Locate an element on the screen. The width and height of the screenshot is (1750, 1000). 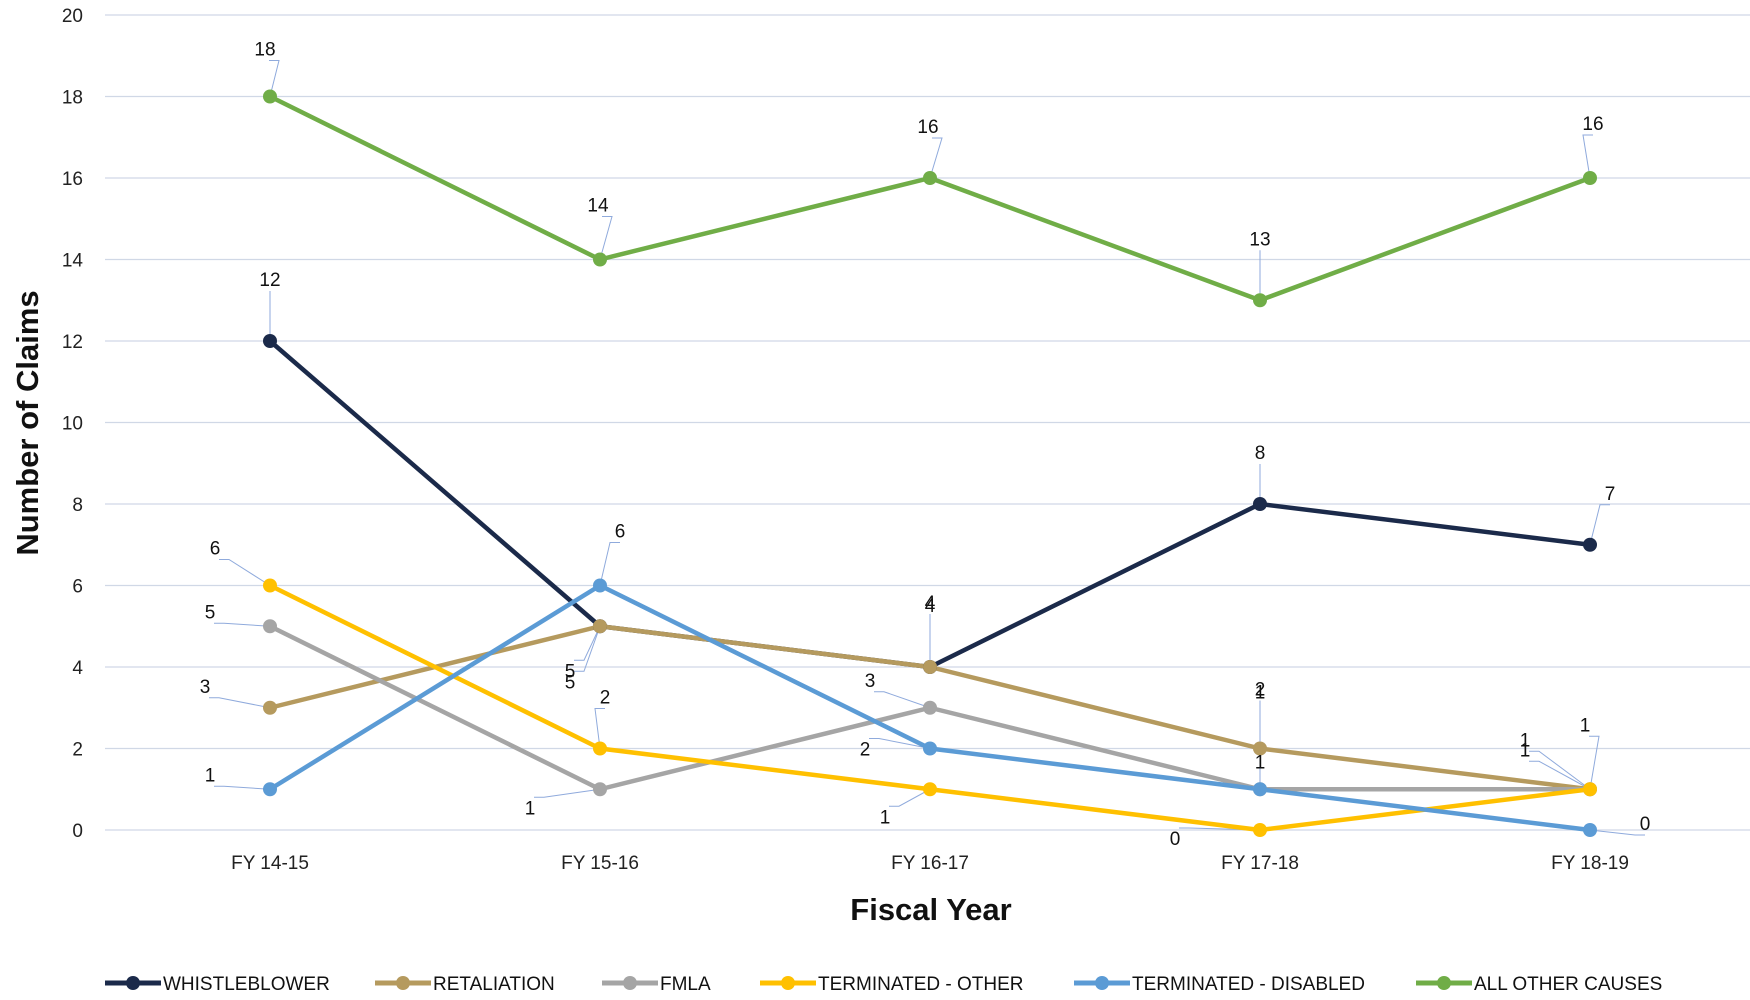
x-tick-labels: FY 14-15 FY 15-16 FY 16-17 FY 17-18 FY 18-19 is located at coordinates (930, 863).